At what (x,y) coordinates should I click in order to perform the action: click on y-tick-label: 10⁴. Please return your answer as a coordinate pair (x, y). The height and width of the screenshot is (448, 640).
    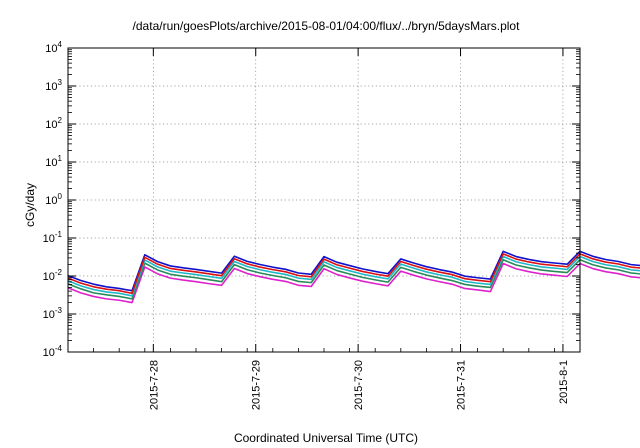
    Looking at the image, I should click on (53, 47).